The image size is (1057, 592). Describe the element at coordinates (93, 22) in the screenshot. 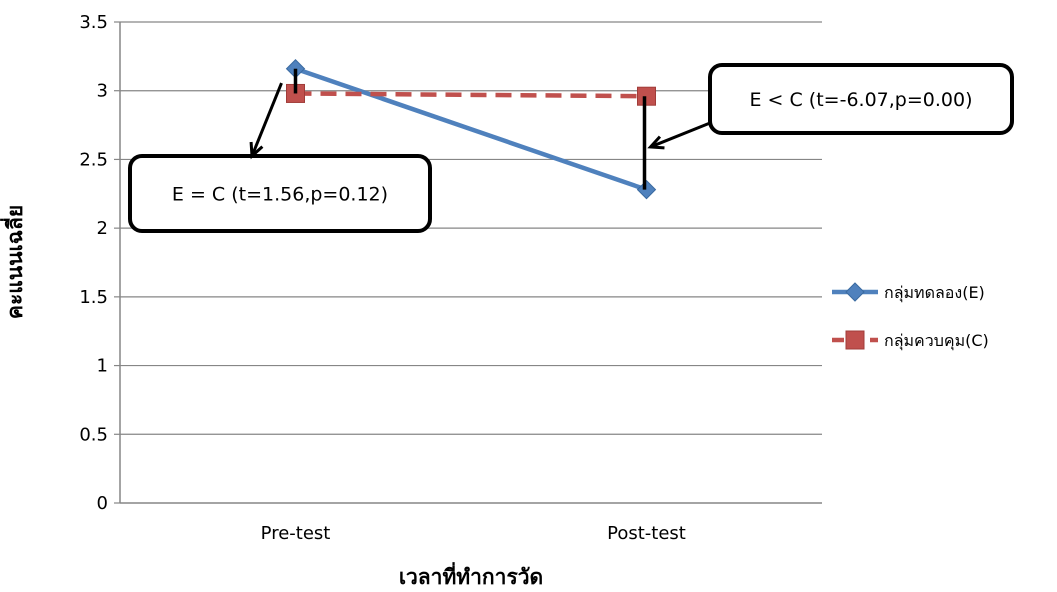

I see `y-tick-label: 3.5` at that location.